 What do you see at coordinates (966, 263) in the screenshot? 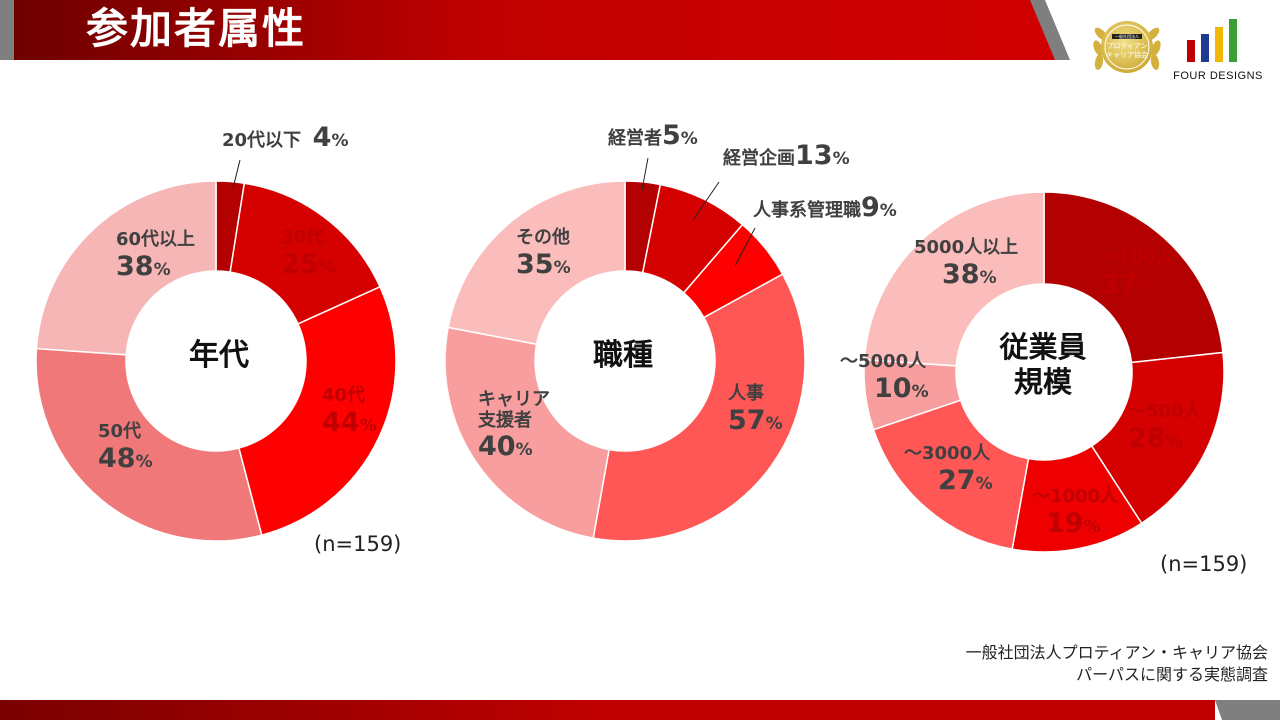
I see `label-5000-plus: 5000人以上 38%` at bounding box center [966, 263].